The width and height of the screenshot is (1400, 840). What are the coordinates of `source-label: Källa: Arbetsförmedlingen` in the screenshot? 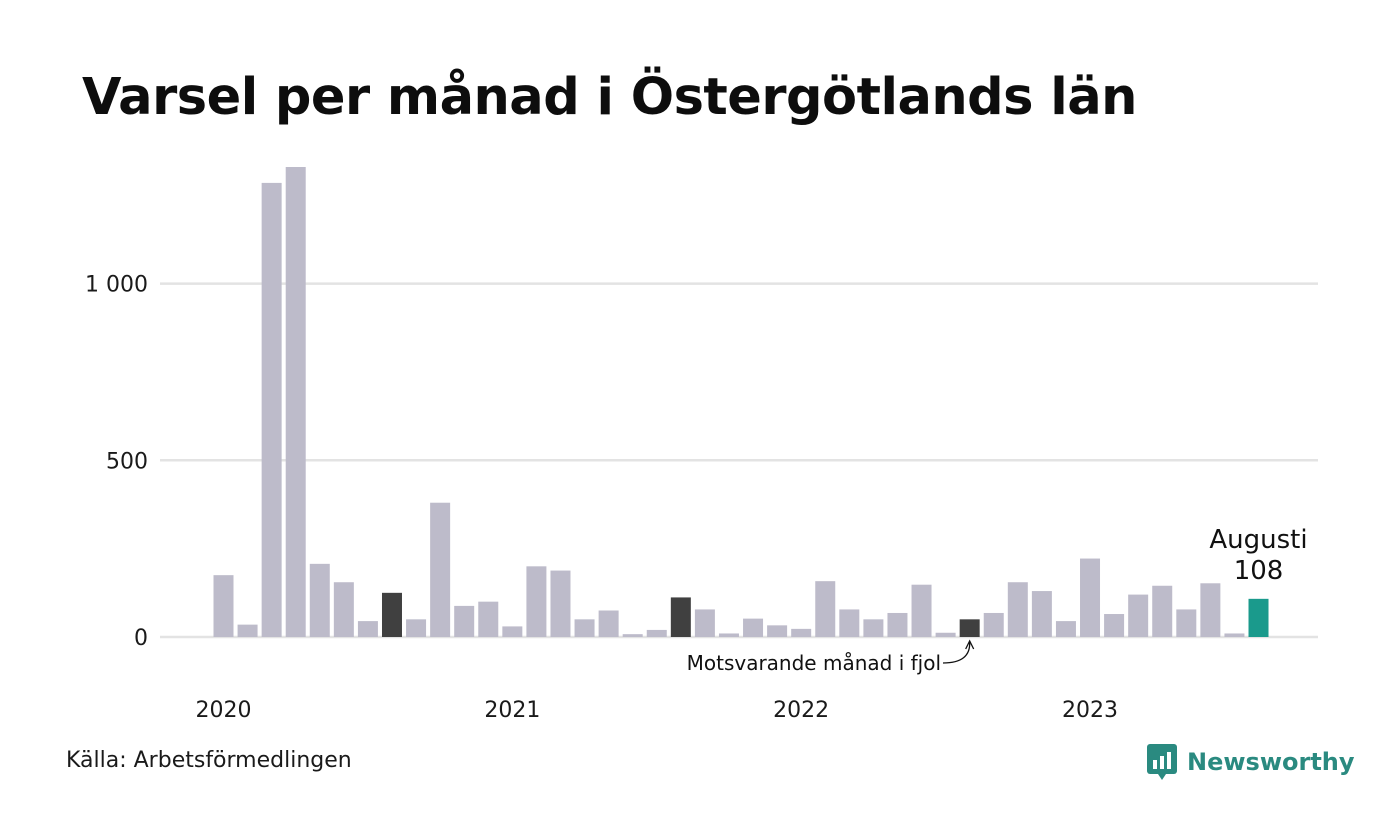 It's located at (209, 760).